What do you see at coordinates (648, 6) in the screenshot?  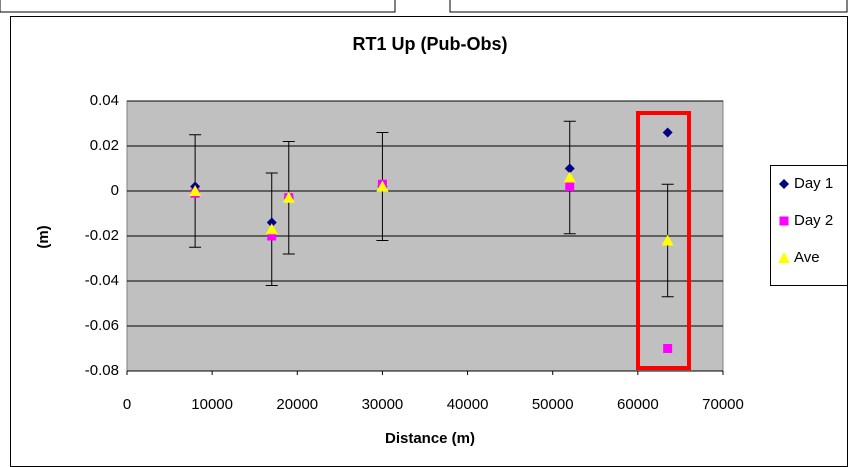 I see `top-frame-right` at bounding box center [648, 6].